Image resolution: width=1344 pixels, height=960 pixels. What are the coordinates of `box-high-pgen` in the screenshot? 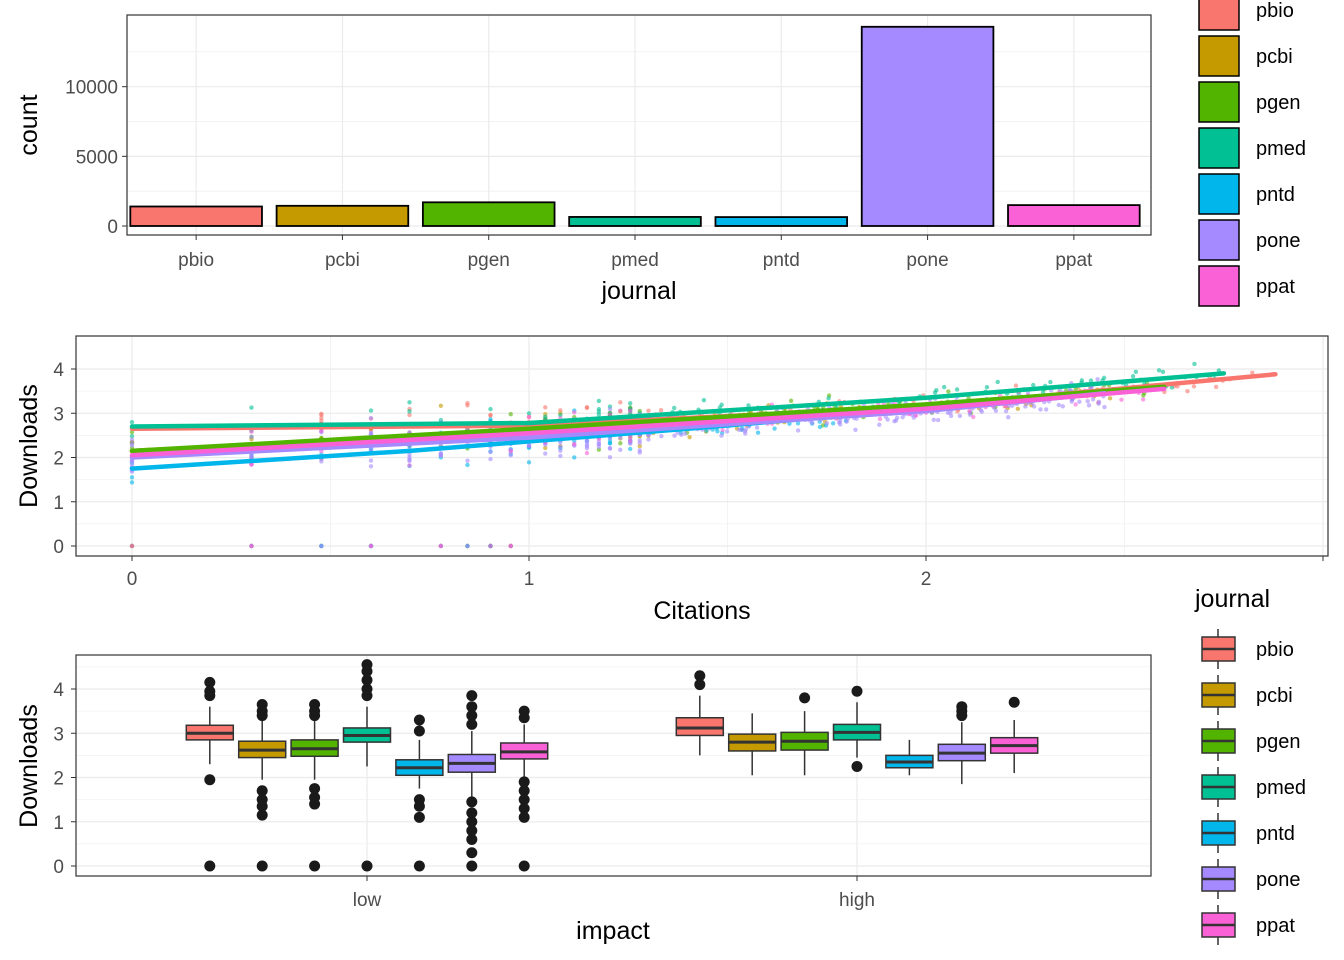 It's located at (804, 734).